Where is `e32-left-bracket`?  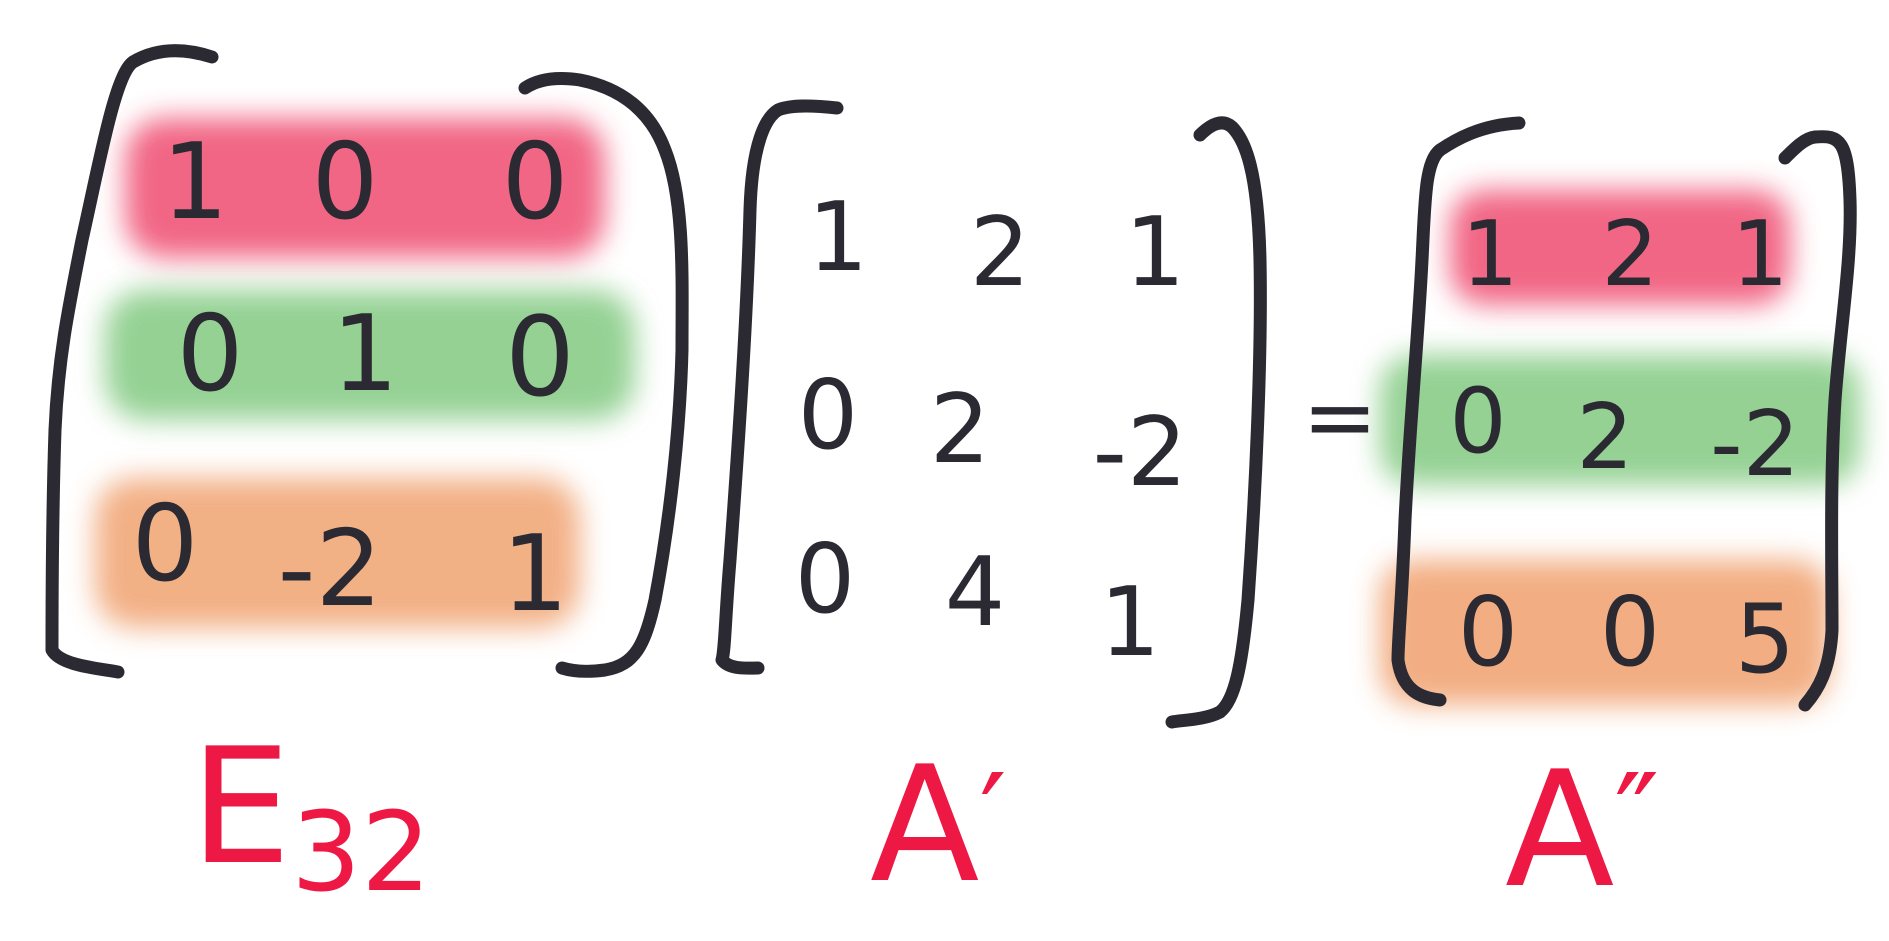 e32-left-bracket is located at coordinates (132, 361).